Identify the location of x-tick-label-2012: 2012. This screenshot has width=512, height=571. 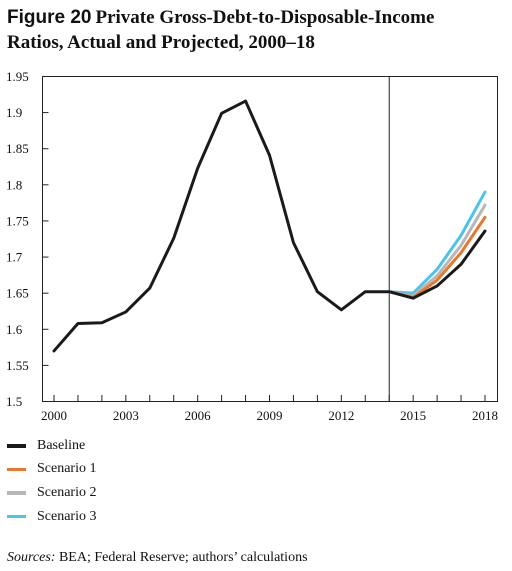
(341, 415).